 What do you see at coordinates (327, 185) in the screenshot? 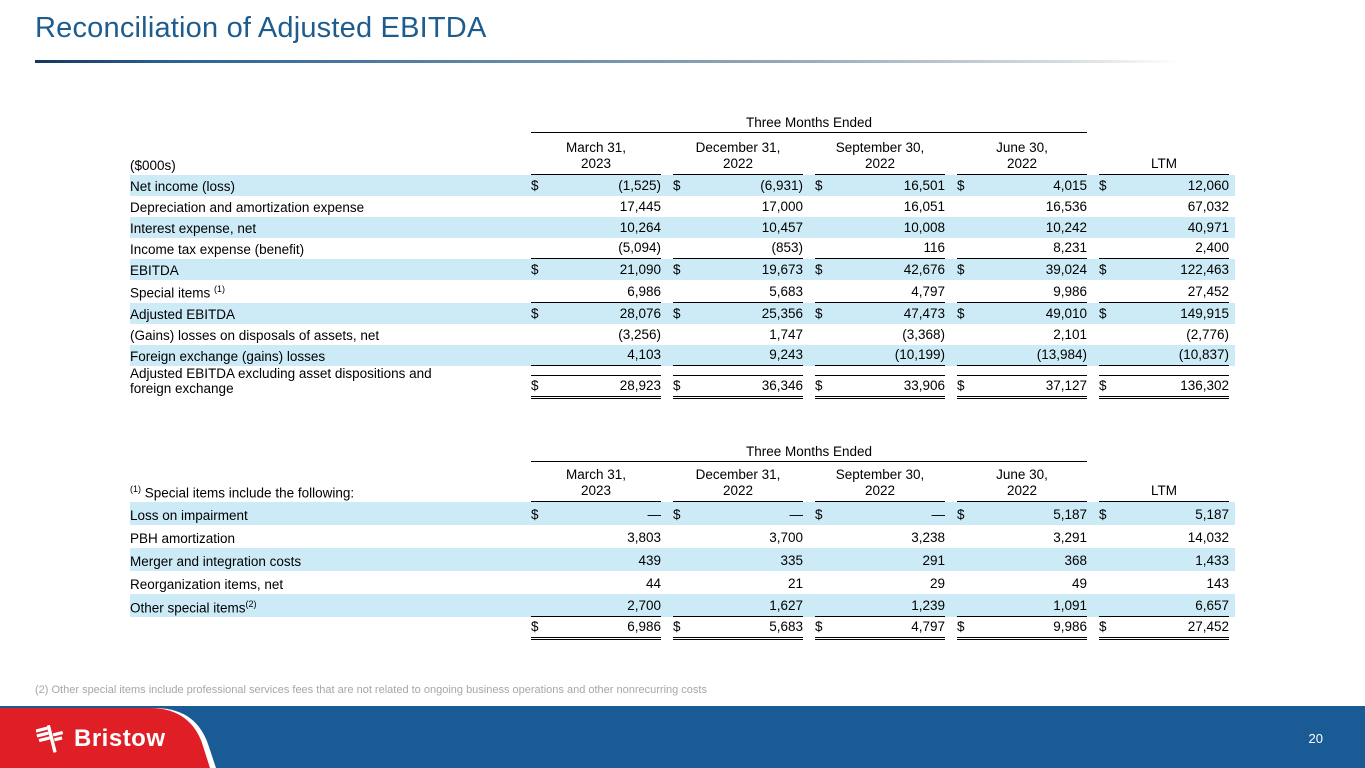
I see `row-label: Net income (loss)` at bounding box center [327, 185].